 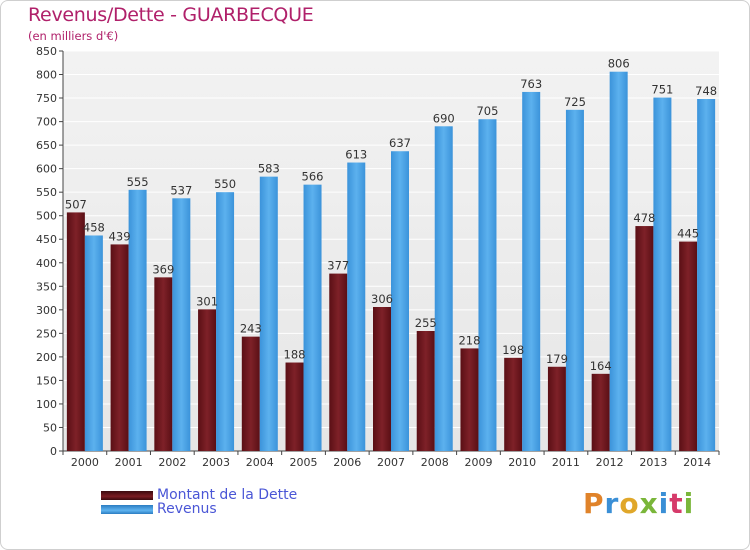 What do you see at coordinates (697, 462) in the screenshot?
I see `x-tick-label: 2014` at bounding box center [697, 462].